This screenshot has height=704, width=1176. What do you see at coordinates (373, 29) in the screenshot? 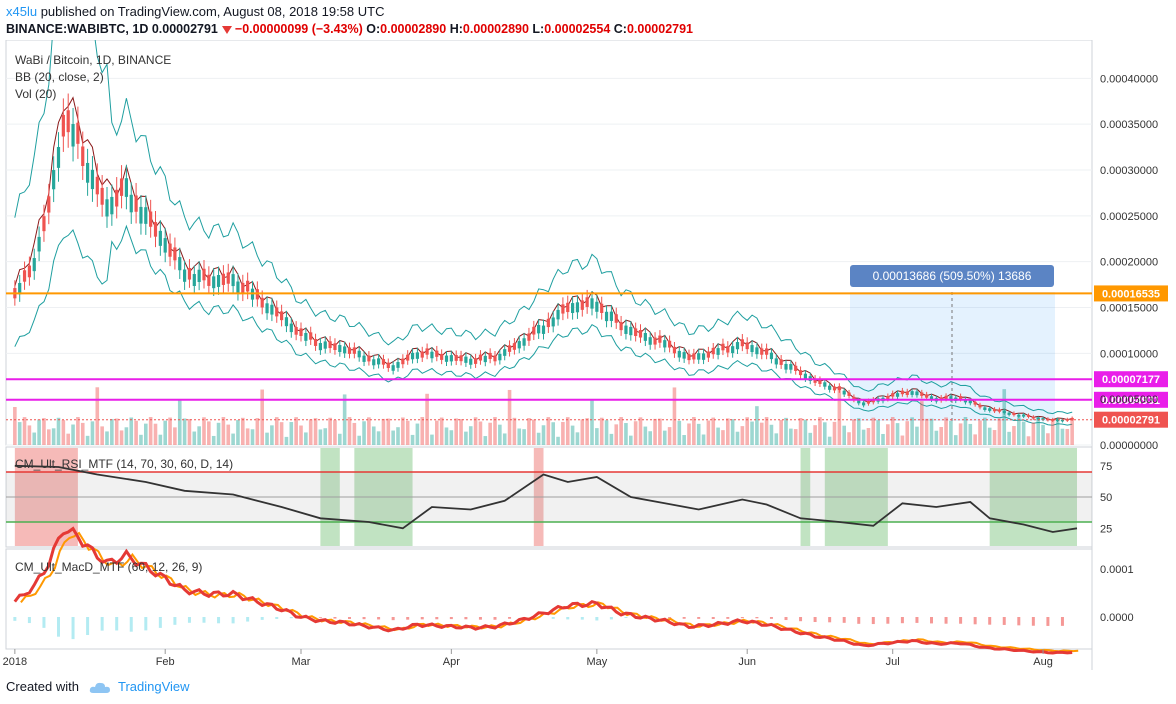
I see `open-label: O:` at bounding box center [373, 29].